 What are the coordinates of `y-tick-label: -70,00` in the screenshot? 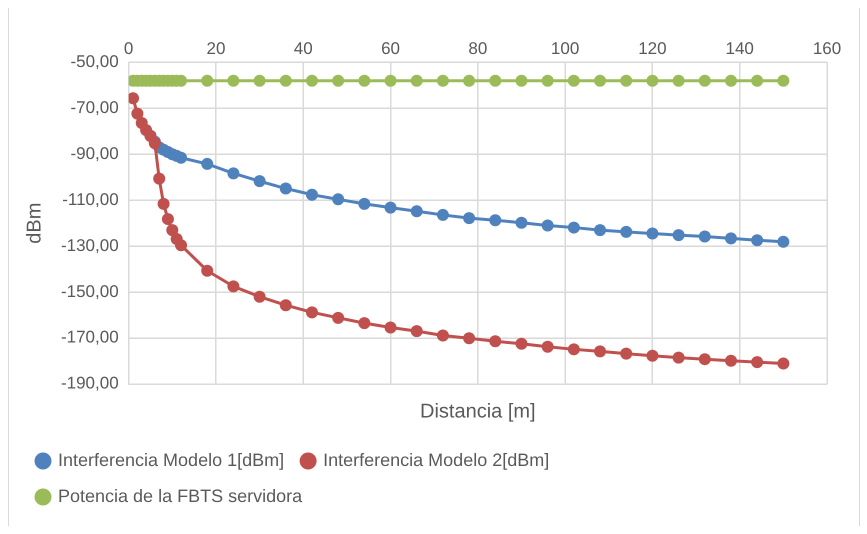 It's located at (94, 108).